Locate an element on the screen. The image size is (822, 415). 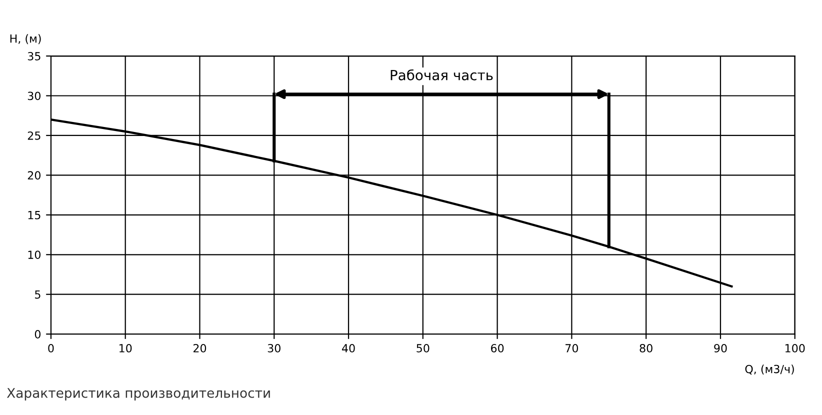
y-tick-label: 0 is located at coordinates (37, 334).